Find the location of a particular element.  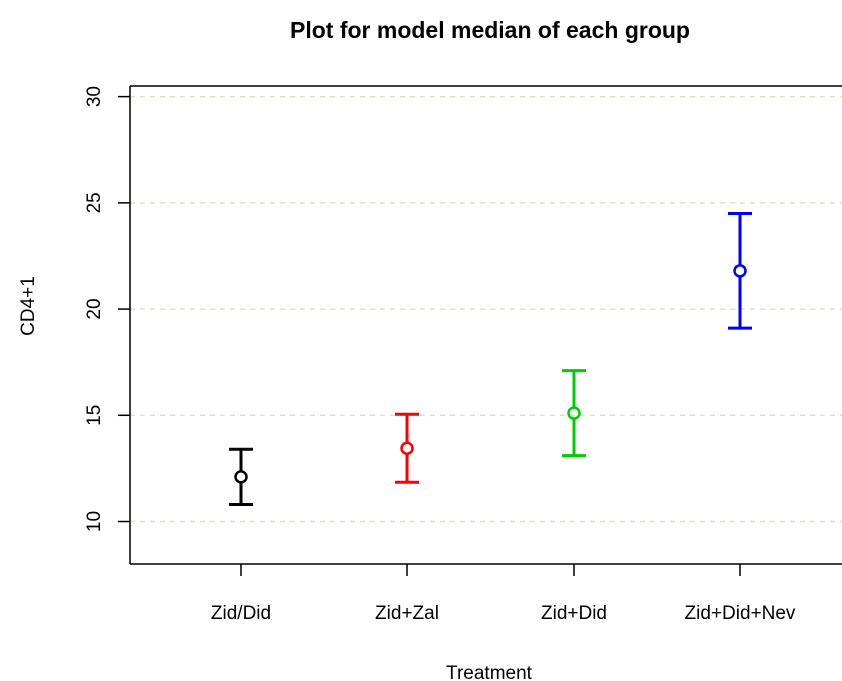

x-axis-label: Treatment is located at coordinates (489, 672).